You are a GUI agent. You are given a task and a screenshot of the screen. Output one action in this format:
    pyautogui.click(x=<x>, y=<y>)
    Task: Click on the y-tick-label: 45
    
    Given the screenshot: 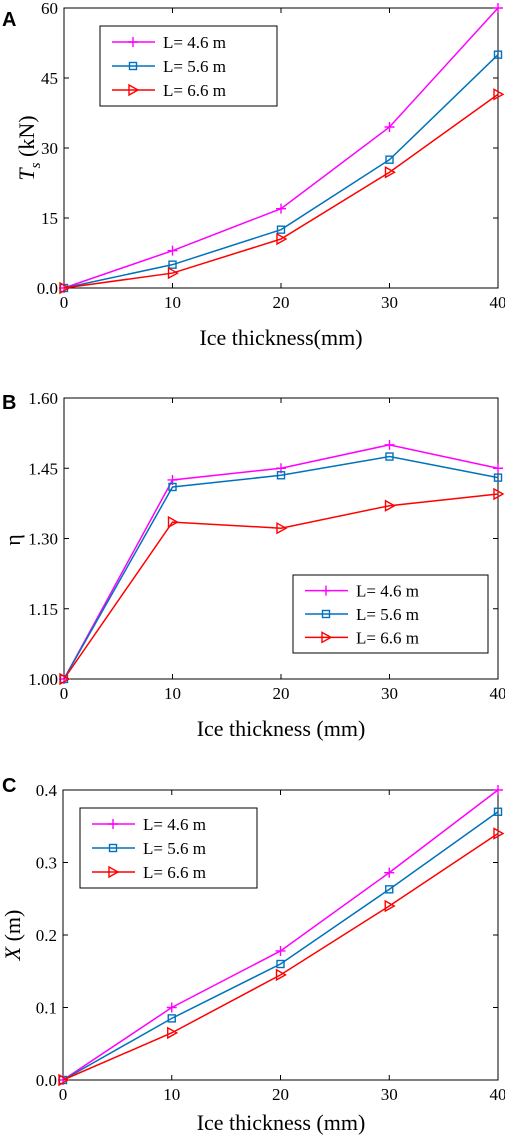 What is the action you would take?
    pyautogui.click(x=49, y=78)
    